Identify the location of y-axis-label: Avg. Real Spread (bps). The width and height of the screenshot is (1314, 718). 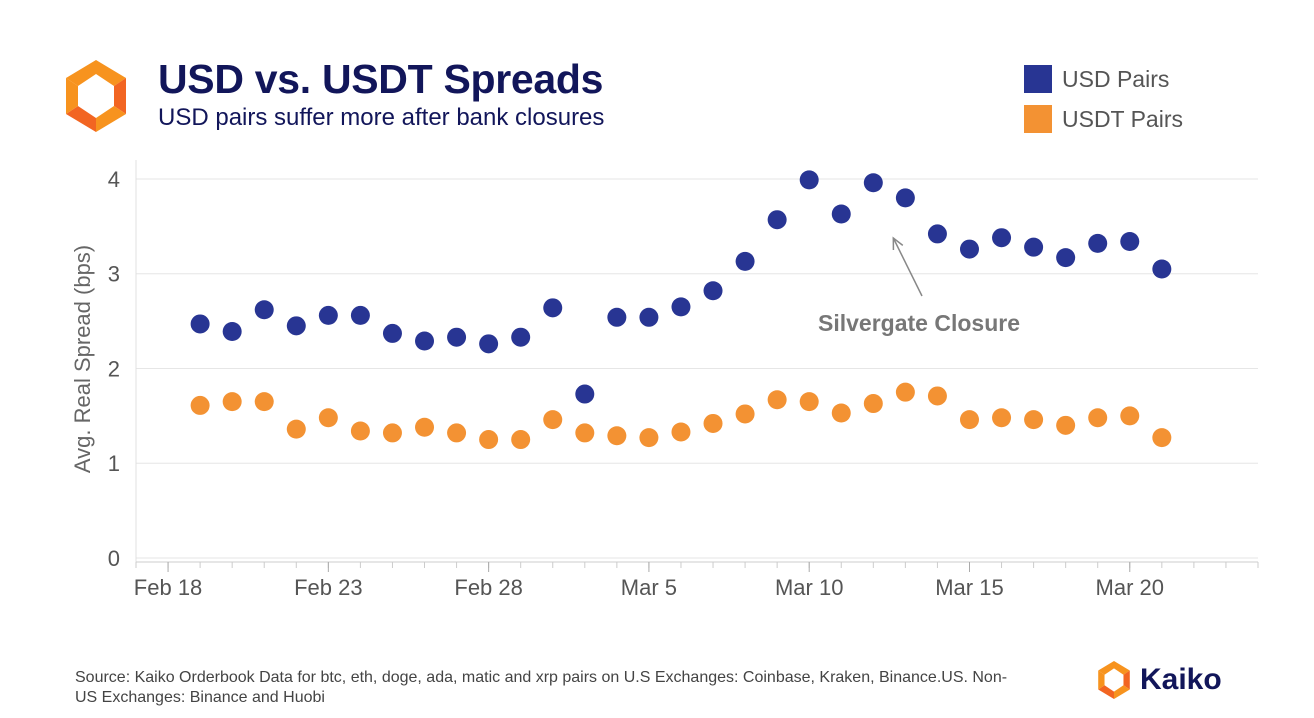
(82, 359).